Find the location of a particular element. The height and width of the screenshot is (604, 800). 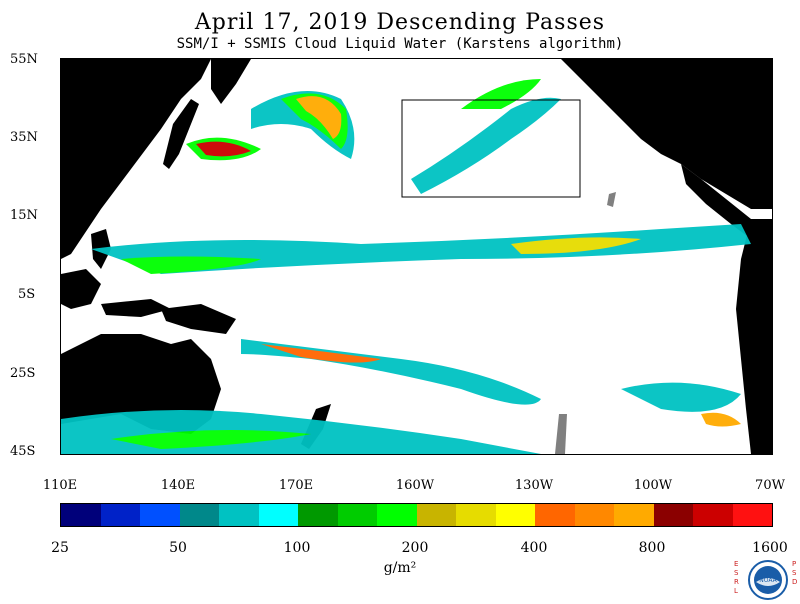

lat-label-55n: 55N is located at coordinates (24, 59).